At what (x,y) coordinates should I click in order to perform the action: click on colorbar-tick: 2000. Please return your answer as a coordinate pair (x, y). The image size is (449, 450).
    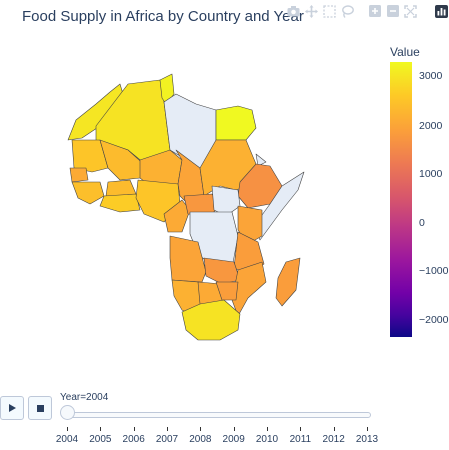
    Looking at the image, I should click on (431, 126).